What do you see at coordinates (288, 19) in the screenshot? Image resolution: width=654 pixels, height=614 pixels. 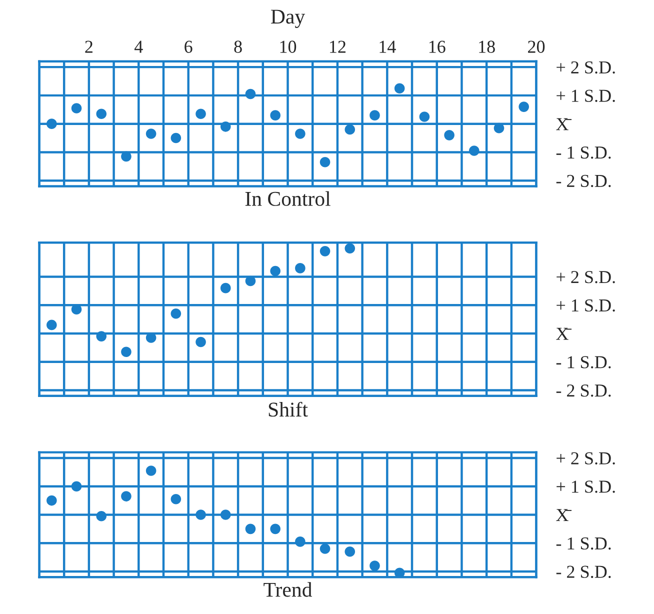 I see `x-axis-title: Day` at bounding box center [288, 19].